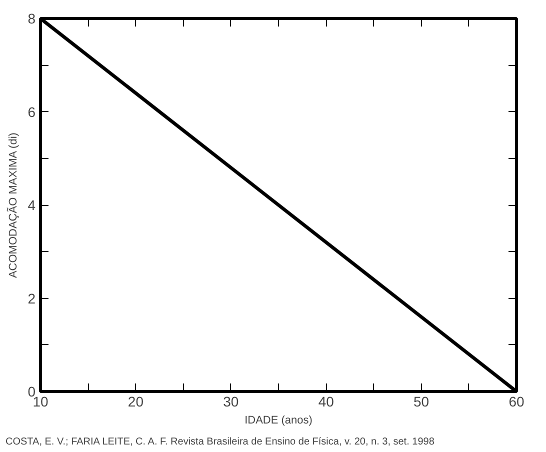 The height and width of the screenshot is (452, 546). What do you see at coordinates (32, 205) in the screenshot?
I see `y-tick-label: 4` at bounding box center [32, 205].